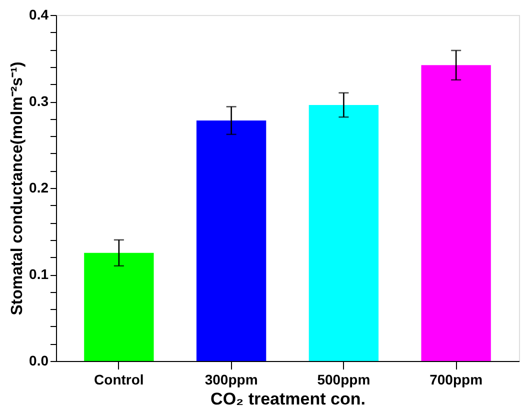 This screenshot has width=527, height=415. What do you see at coordinates (17, 189) in the screenshot?
I see `y-axis-title: Stomatal conductance(molm⁻²s⁻¹)` at bounding box center [17, 189].